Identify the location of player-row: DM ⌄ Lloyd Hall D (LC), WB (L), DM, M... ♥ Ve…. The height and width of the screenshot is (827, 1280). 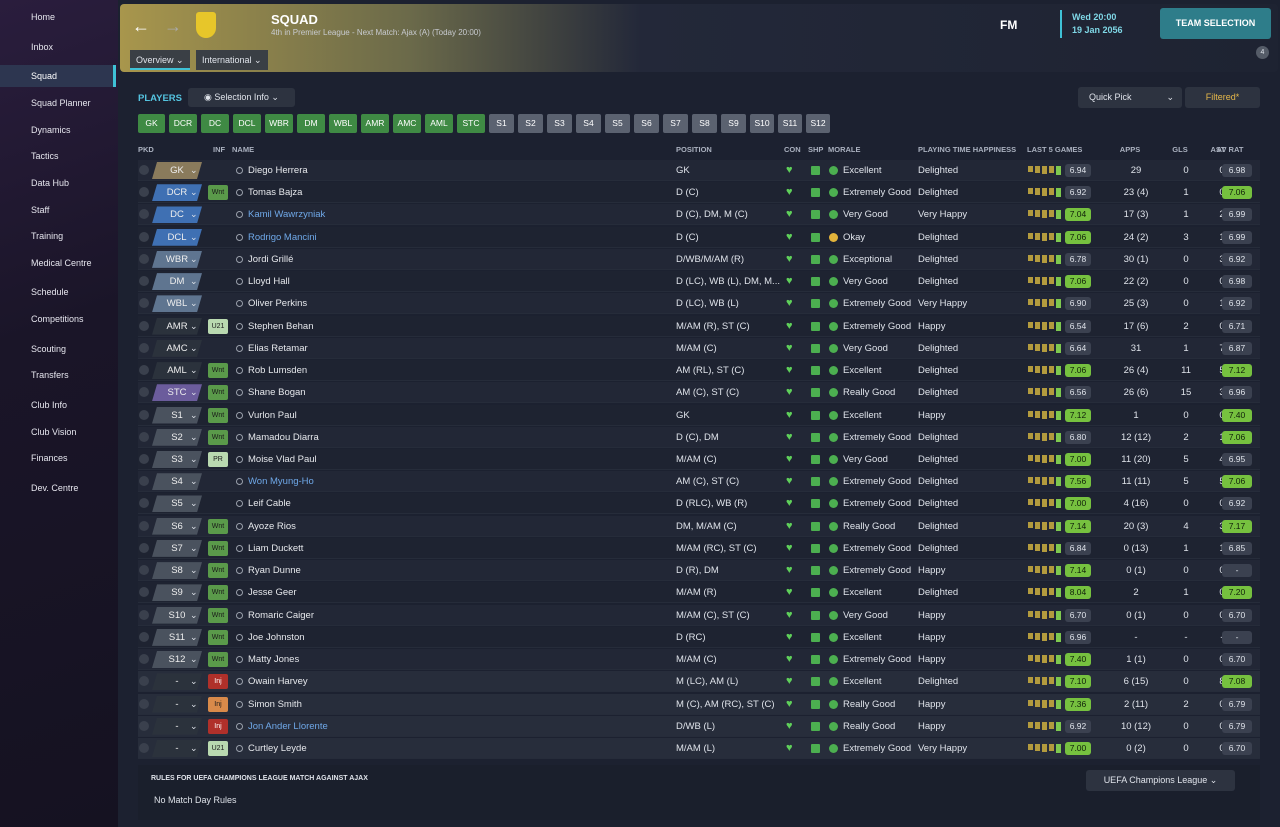
(699, 282).